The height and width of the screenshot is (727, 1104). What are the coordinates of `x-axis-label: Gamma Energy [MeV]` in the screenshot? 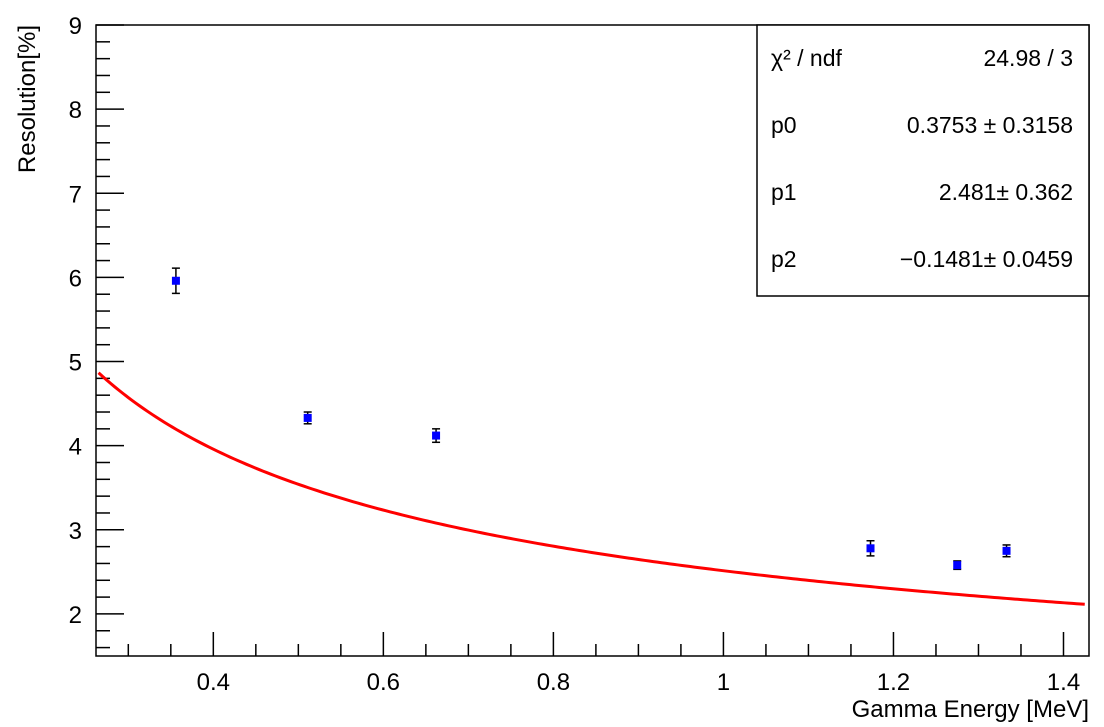 It's located at (970, 709).